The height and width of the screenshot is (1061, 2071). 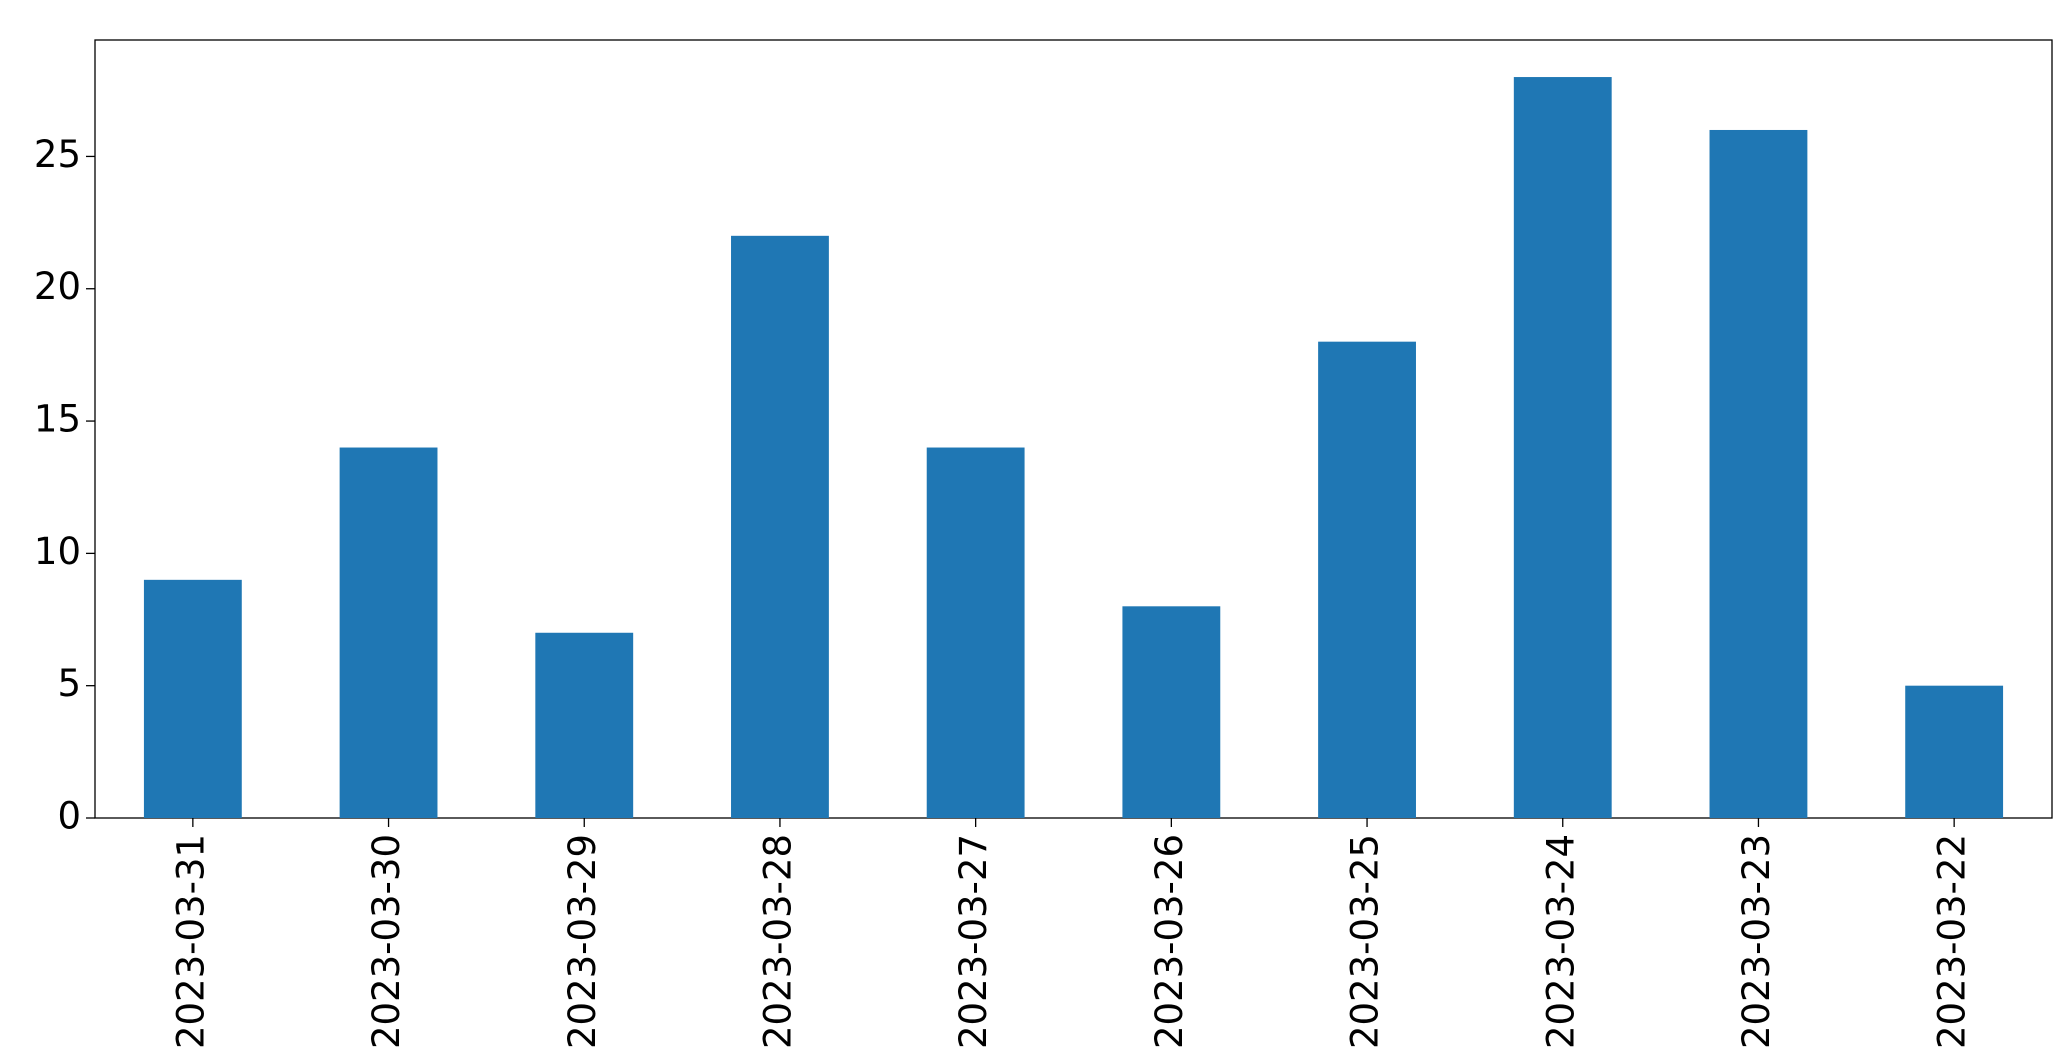 I want to click on y-tick-label: 0, so click(x=69, y=816).